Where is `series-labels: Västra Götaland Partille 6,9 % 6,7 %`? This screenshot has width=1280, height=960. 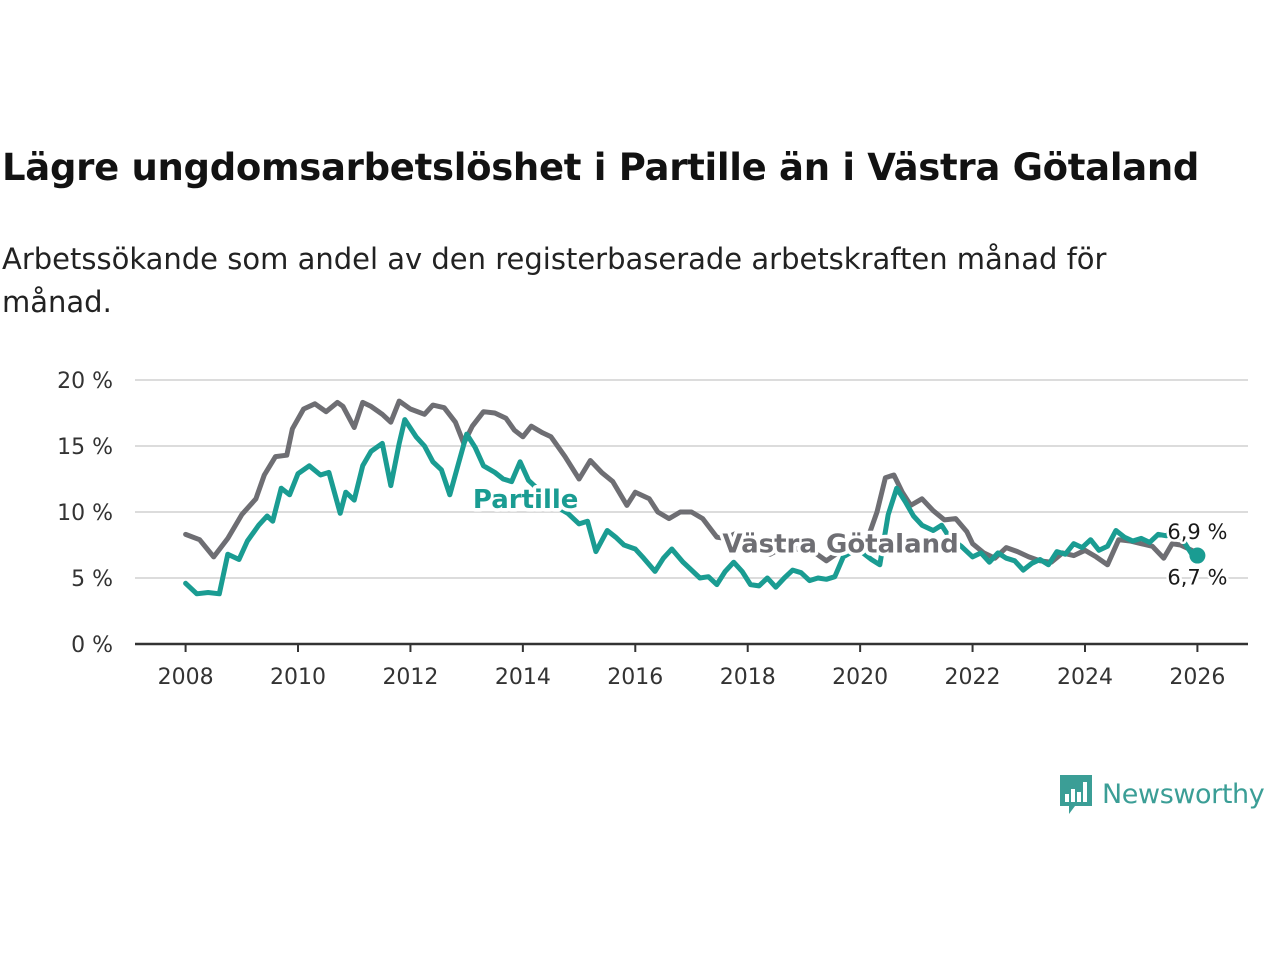
series-labels: Västra Götaland Partille 6,9 % 6,7 % is located at coordinates (849, 536).